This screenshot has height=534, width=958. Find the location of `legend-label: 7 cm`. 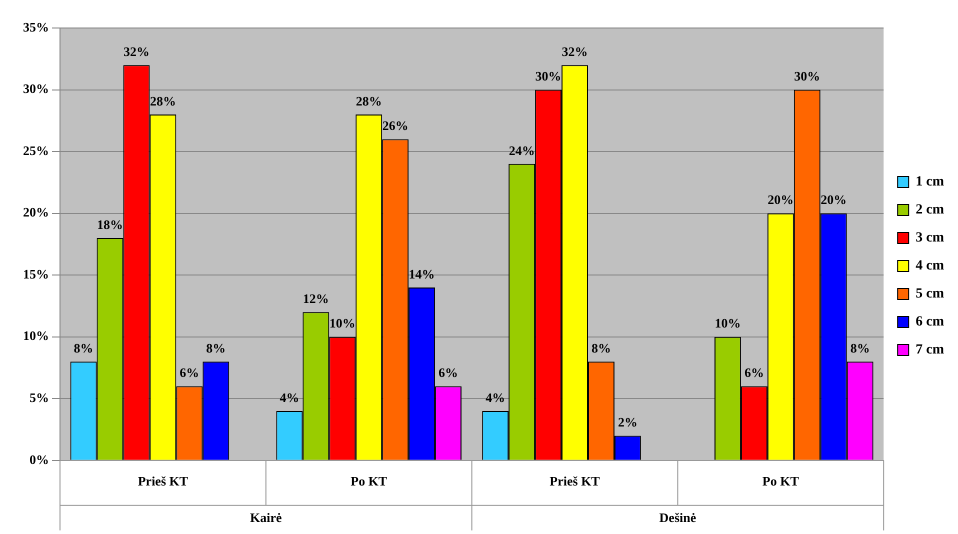

legend-label: 7 cm is located at coordinates (930, 350).